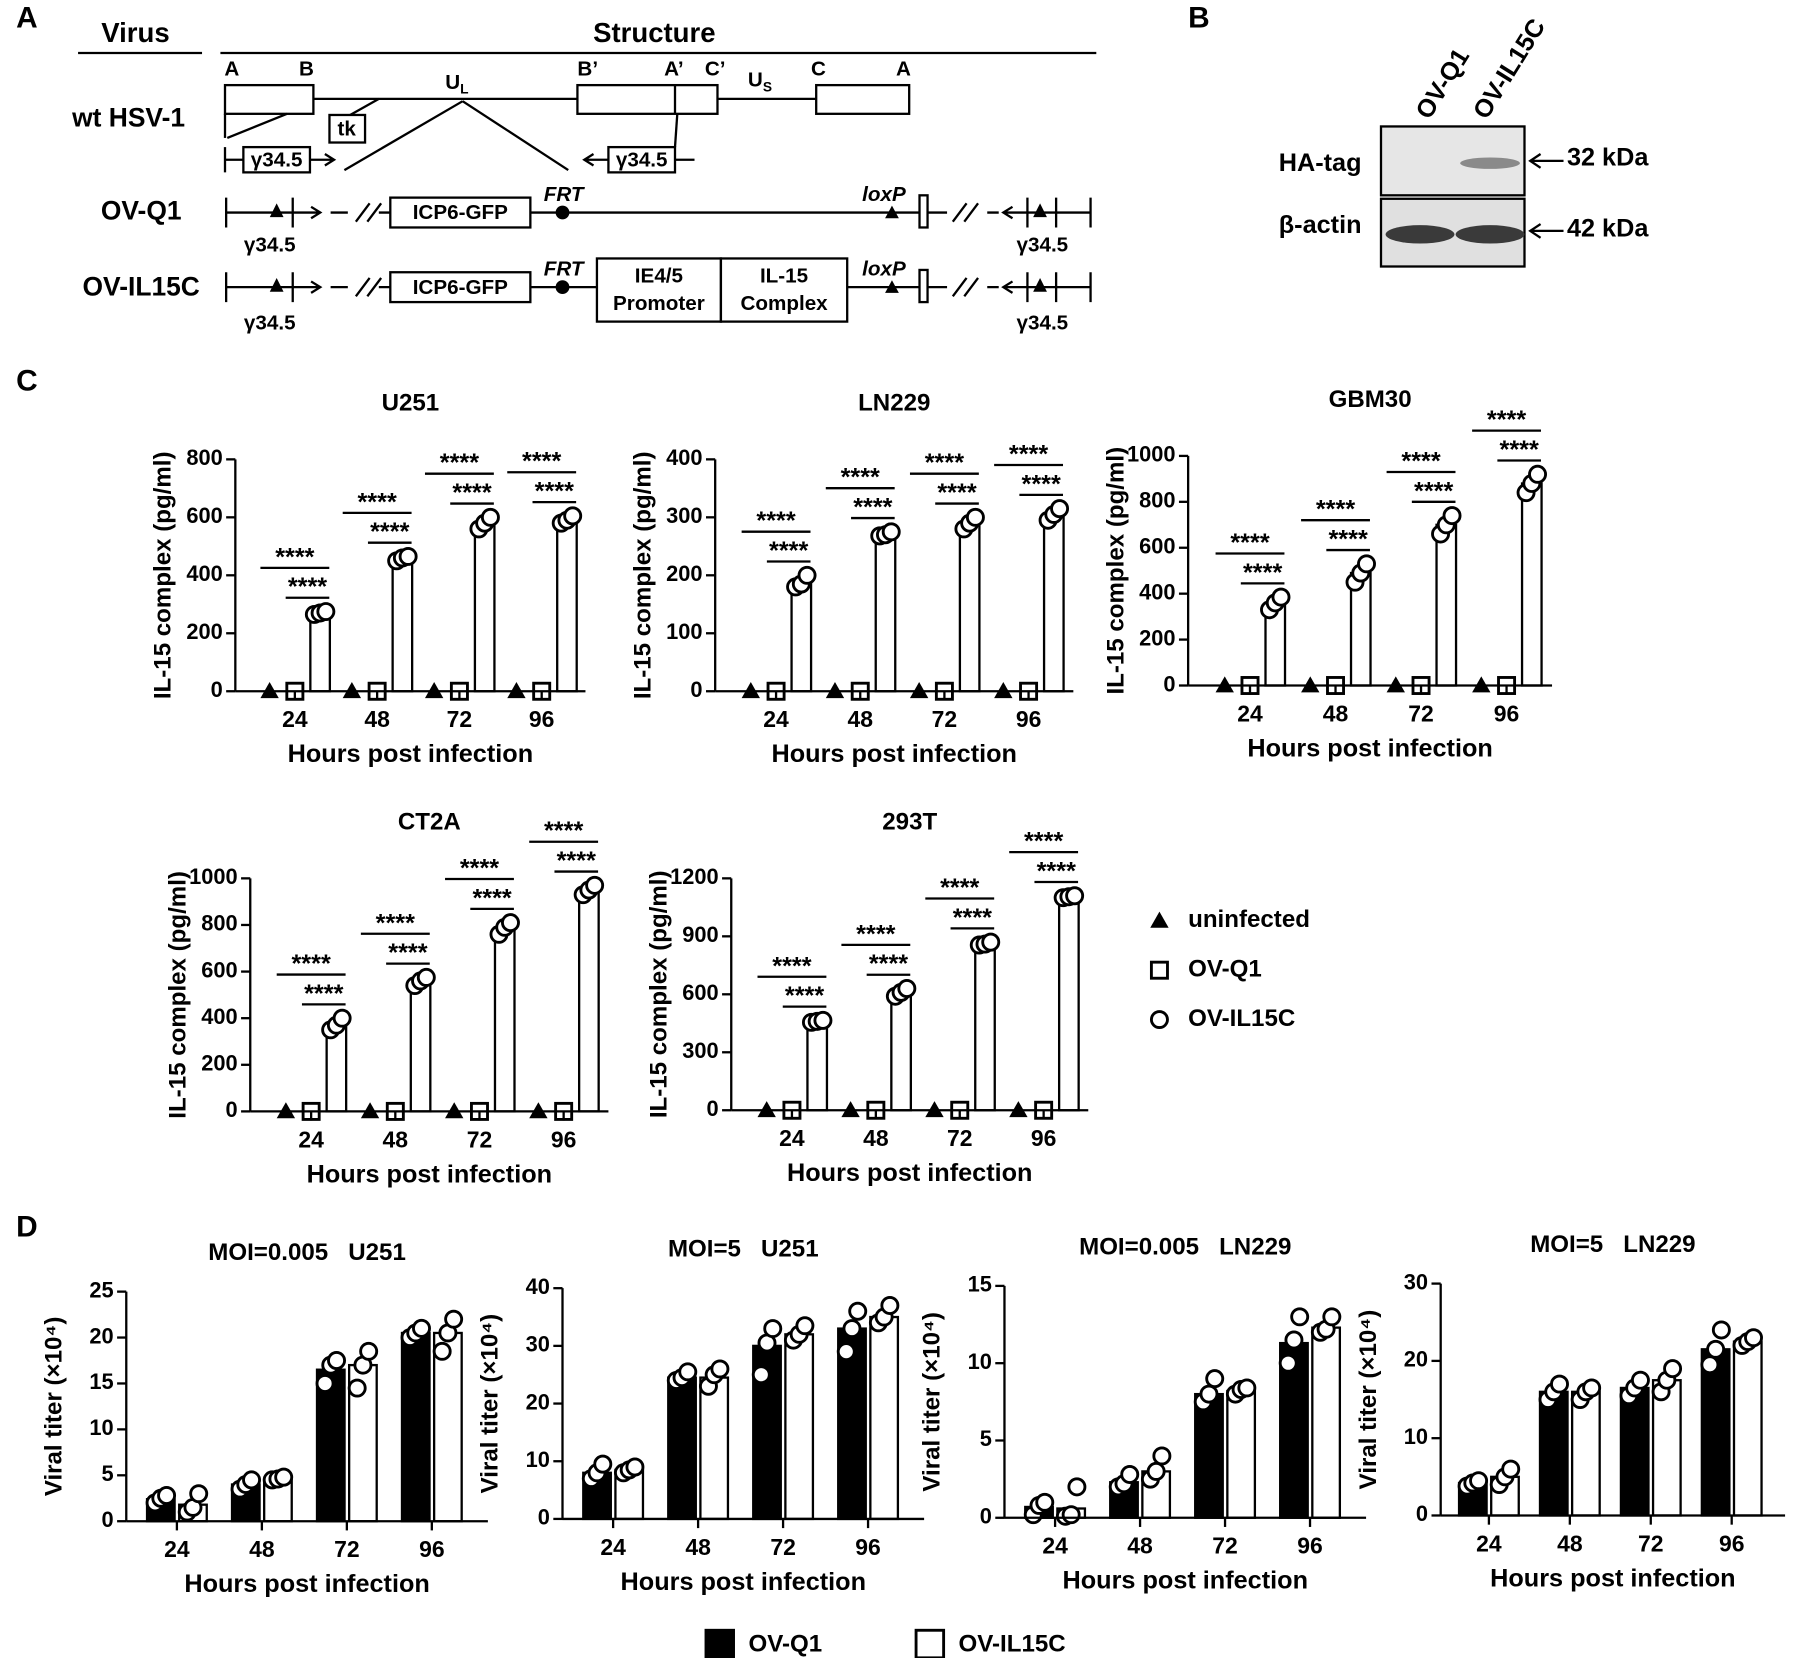 The height and width of the screenshot is (1658, 1800). I want to click on header: Structure, so click(654, 32).